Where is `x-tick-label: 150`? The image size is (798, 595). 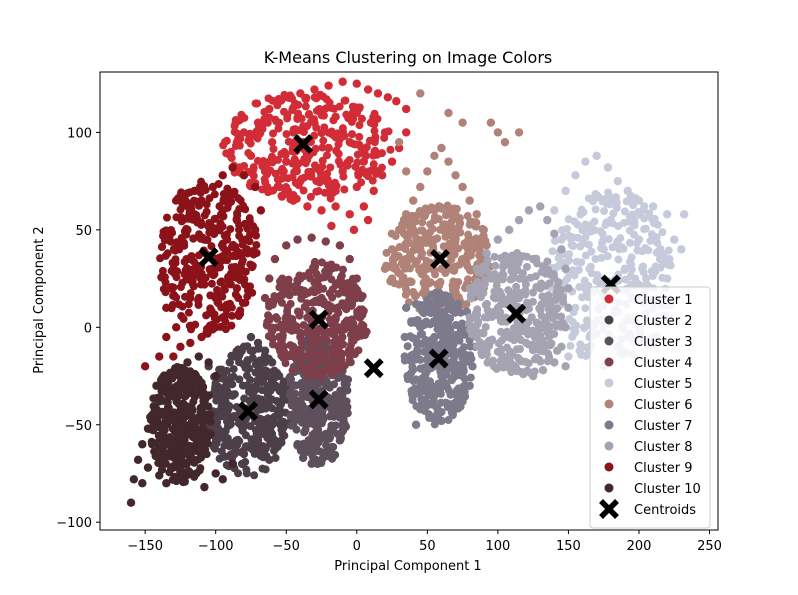 x-tick-label: 150 is located at coordinates (568, 546).